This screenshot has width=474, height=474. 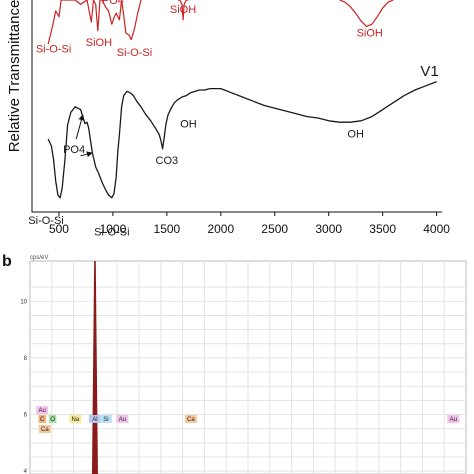 I want to click on y-tick-label: 6, so click(x=26, y=416).